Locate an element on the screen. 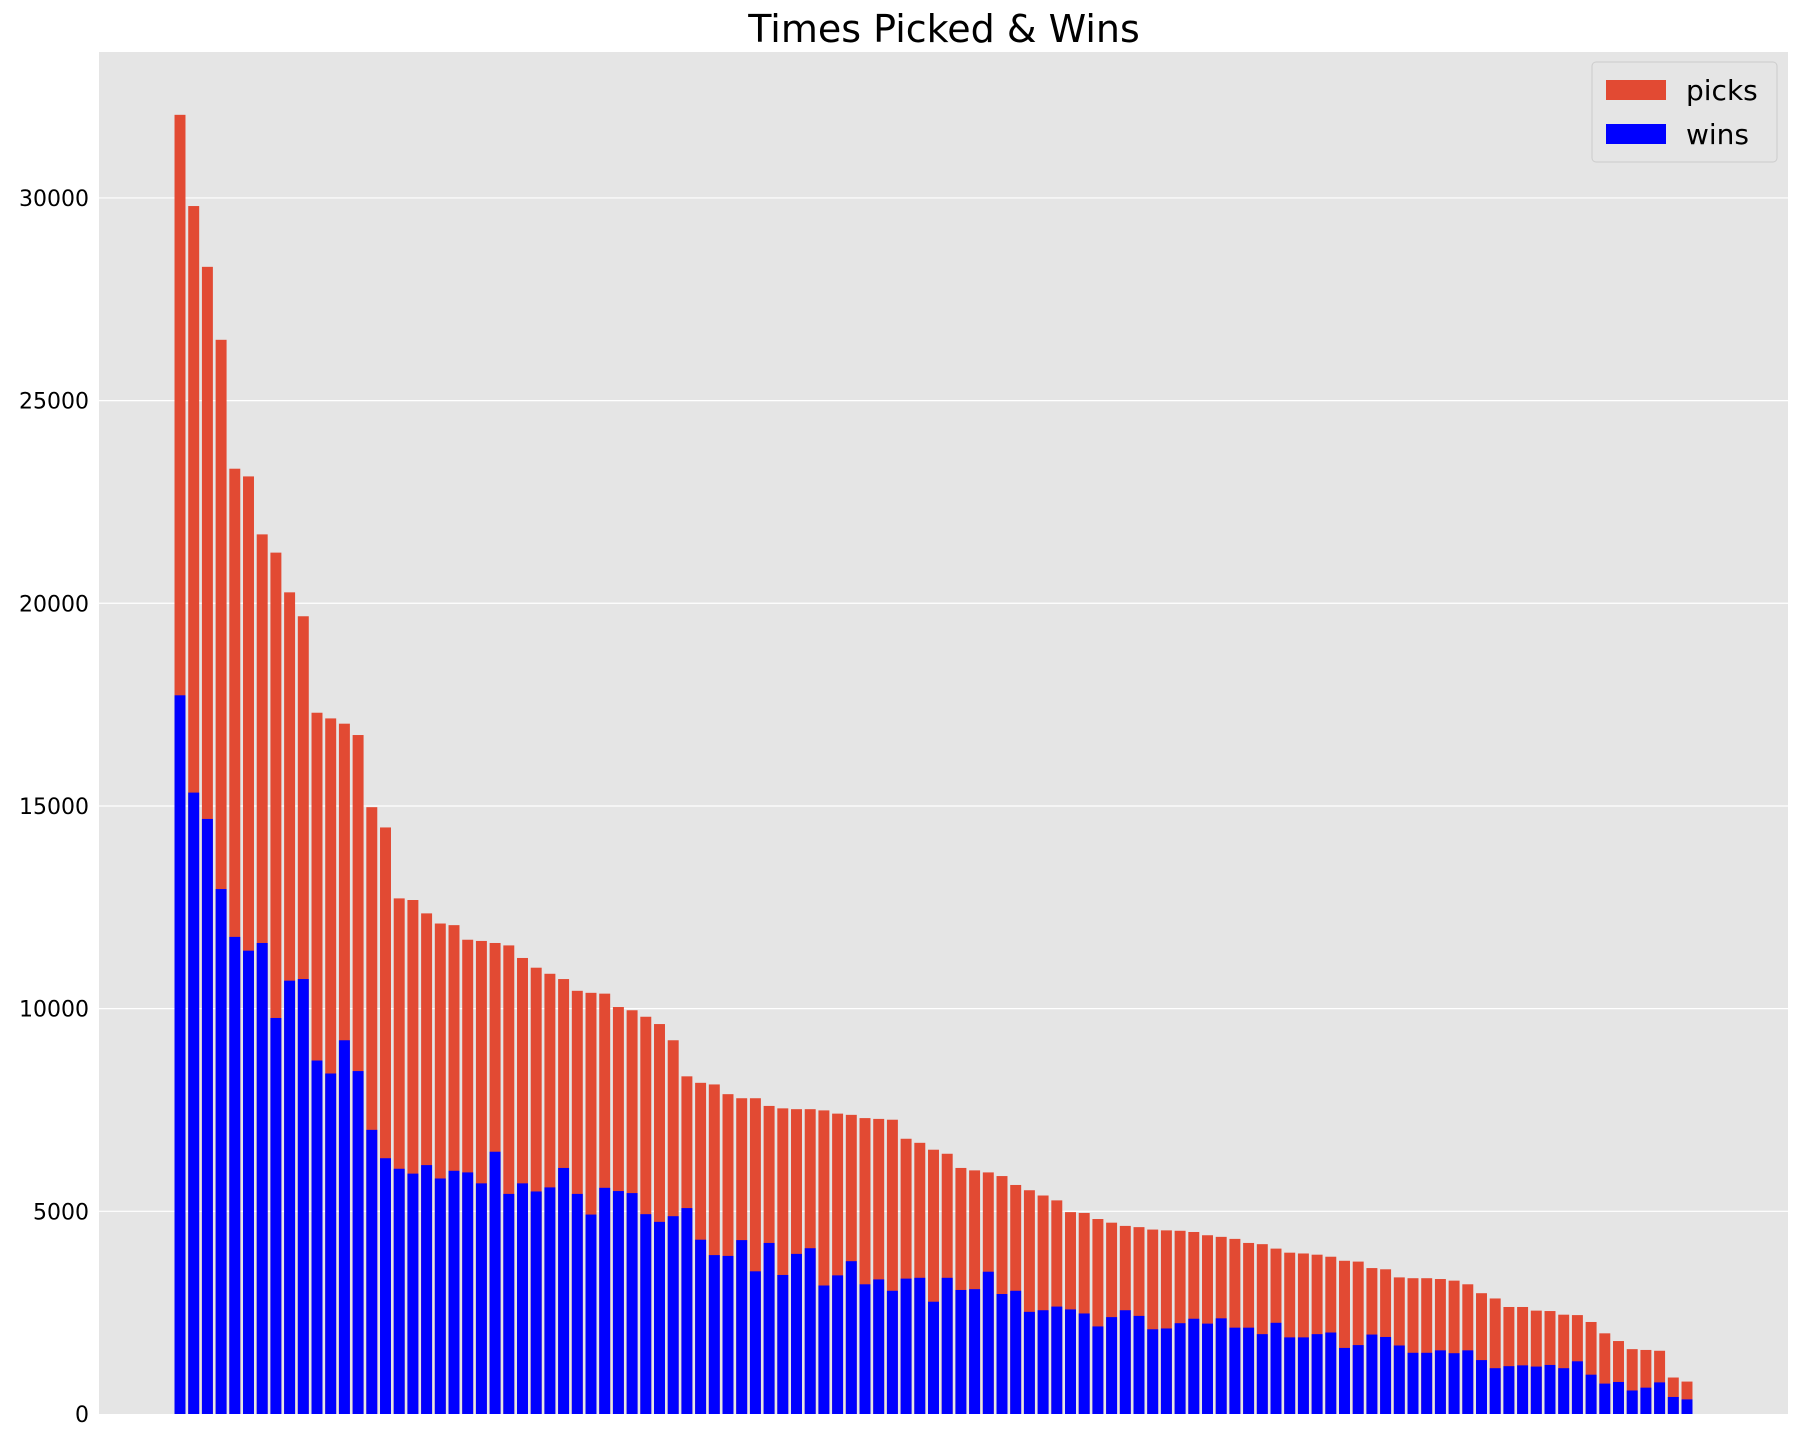 This screenshot has width=1800, height=1440. y-tick-label: 25000 is located at coordinates (54, 402).